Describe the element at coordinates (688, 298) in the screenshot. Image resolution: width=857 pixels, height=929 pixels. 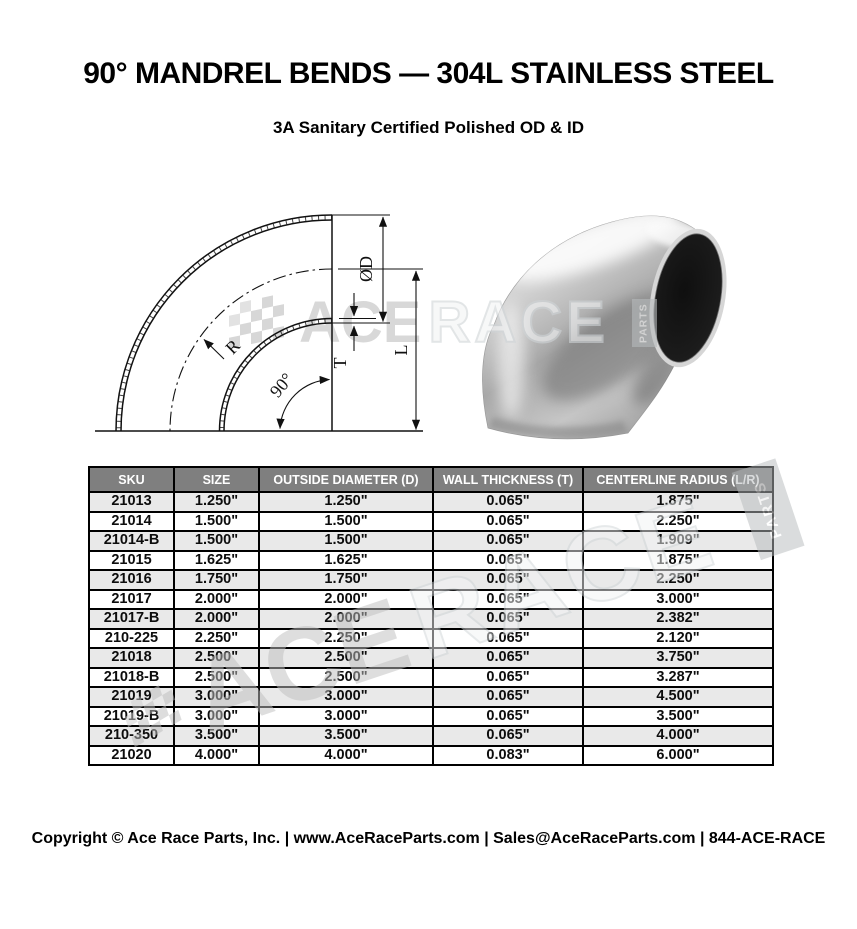
I see `elbow-opening` at that location.